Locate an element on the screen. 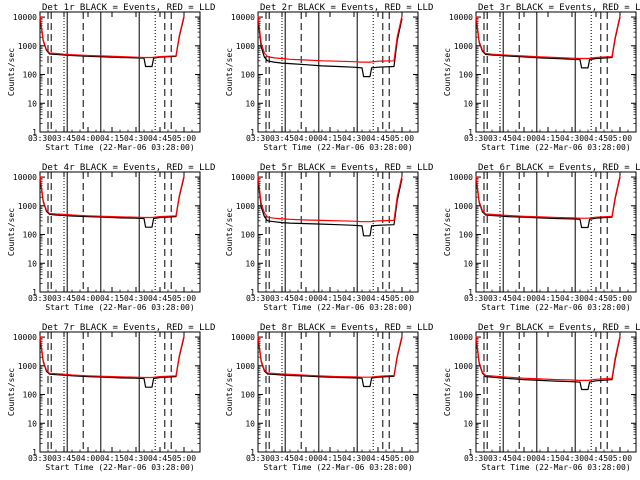  panel-title: Det 9r BLACK = Events, RED = LLD is located at coordinates (559, 328).